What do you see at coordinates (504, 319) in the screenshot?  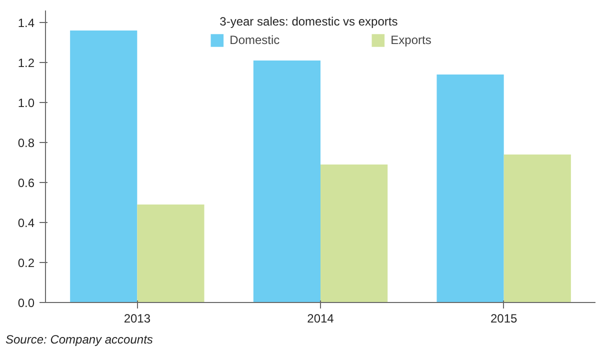 I see `x-tick-label: 2015` at bounding box center [504, 319].